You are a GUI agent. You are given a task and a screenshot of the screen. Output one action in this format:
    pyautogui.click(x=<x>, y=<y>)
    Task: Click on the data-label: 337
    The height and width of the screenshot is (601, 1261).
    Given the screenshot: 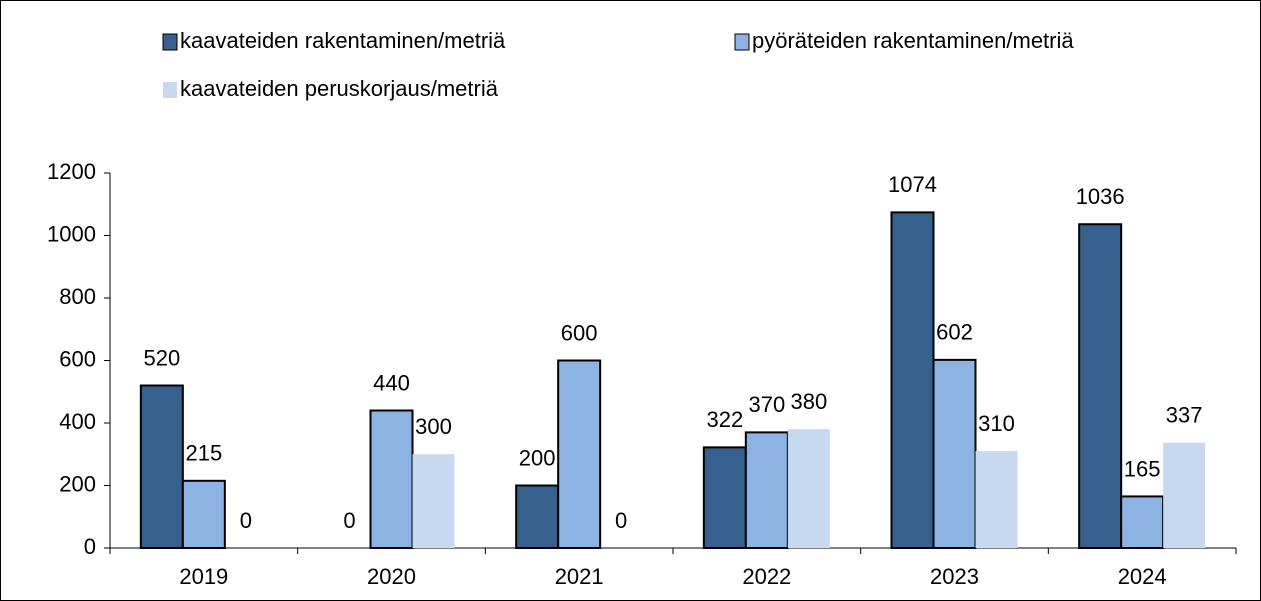 What is the action you would take?
    pyautogui.click(x=1184, y=415)
    